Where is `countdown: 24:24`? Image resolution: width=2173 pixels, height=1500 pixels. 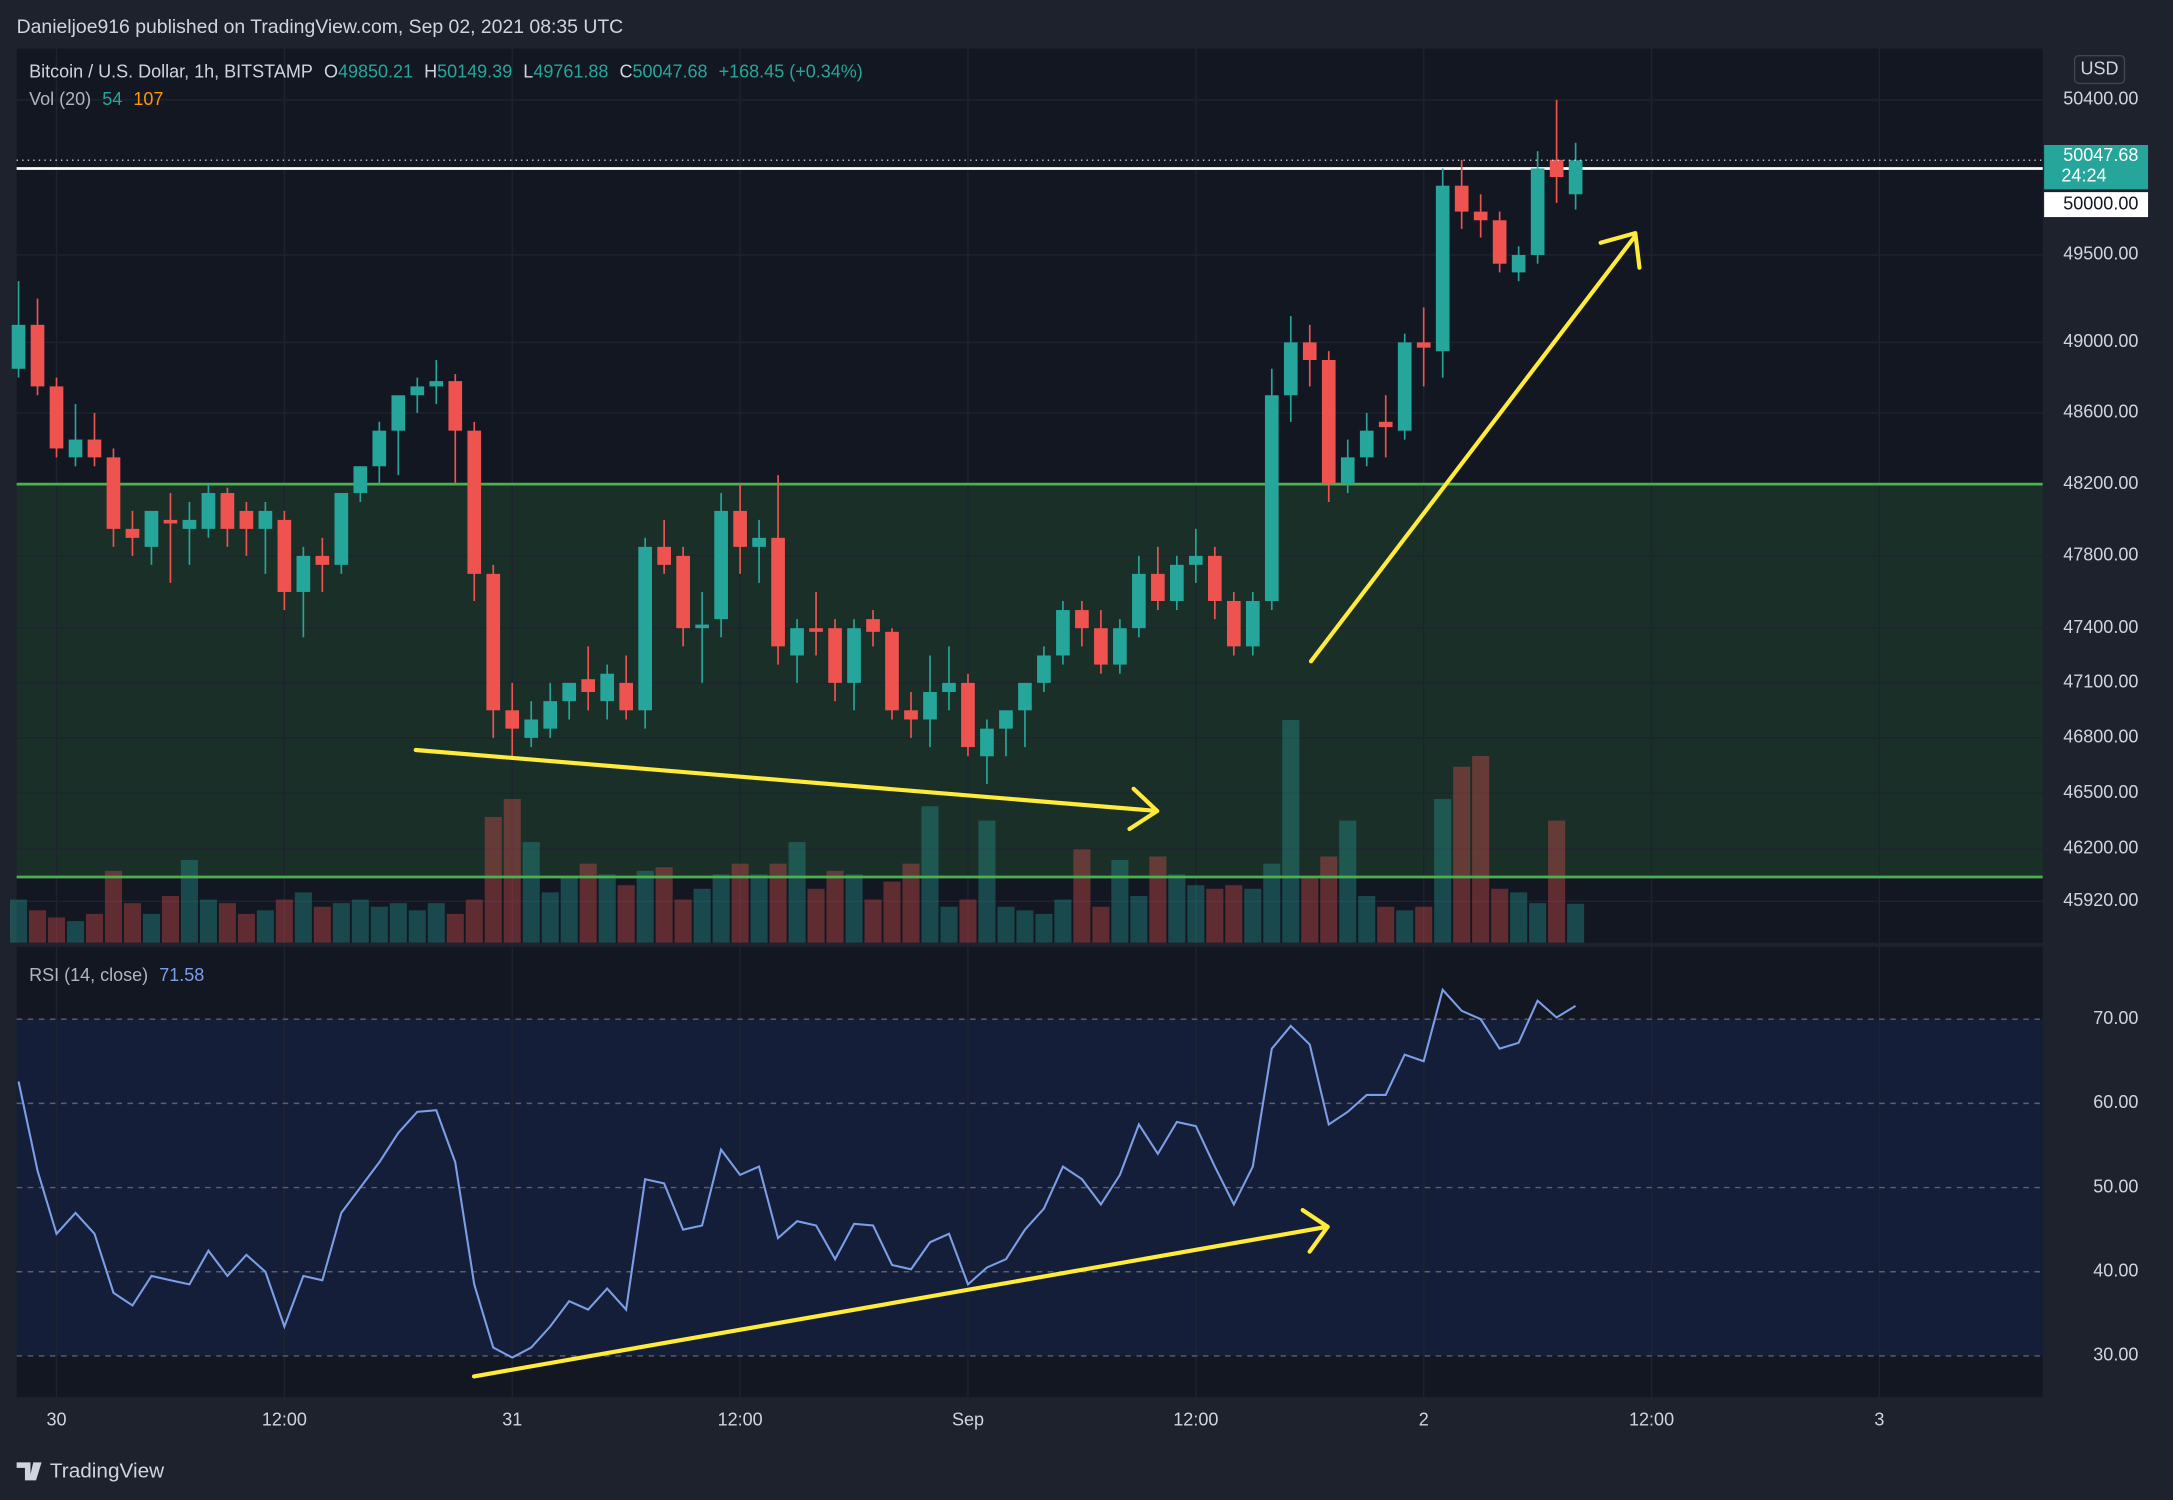 countdown: 24:24 is located at coordinates (2083, 176).